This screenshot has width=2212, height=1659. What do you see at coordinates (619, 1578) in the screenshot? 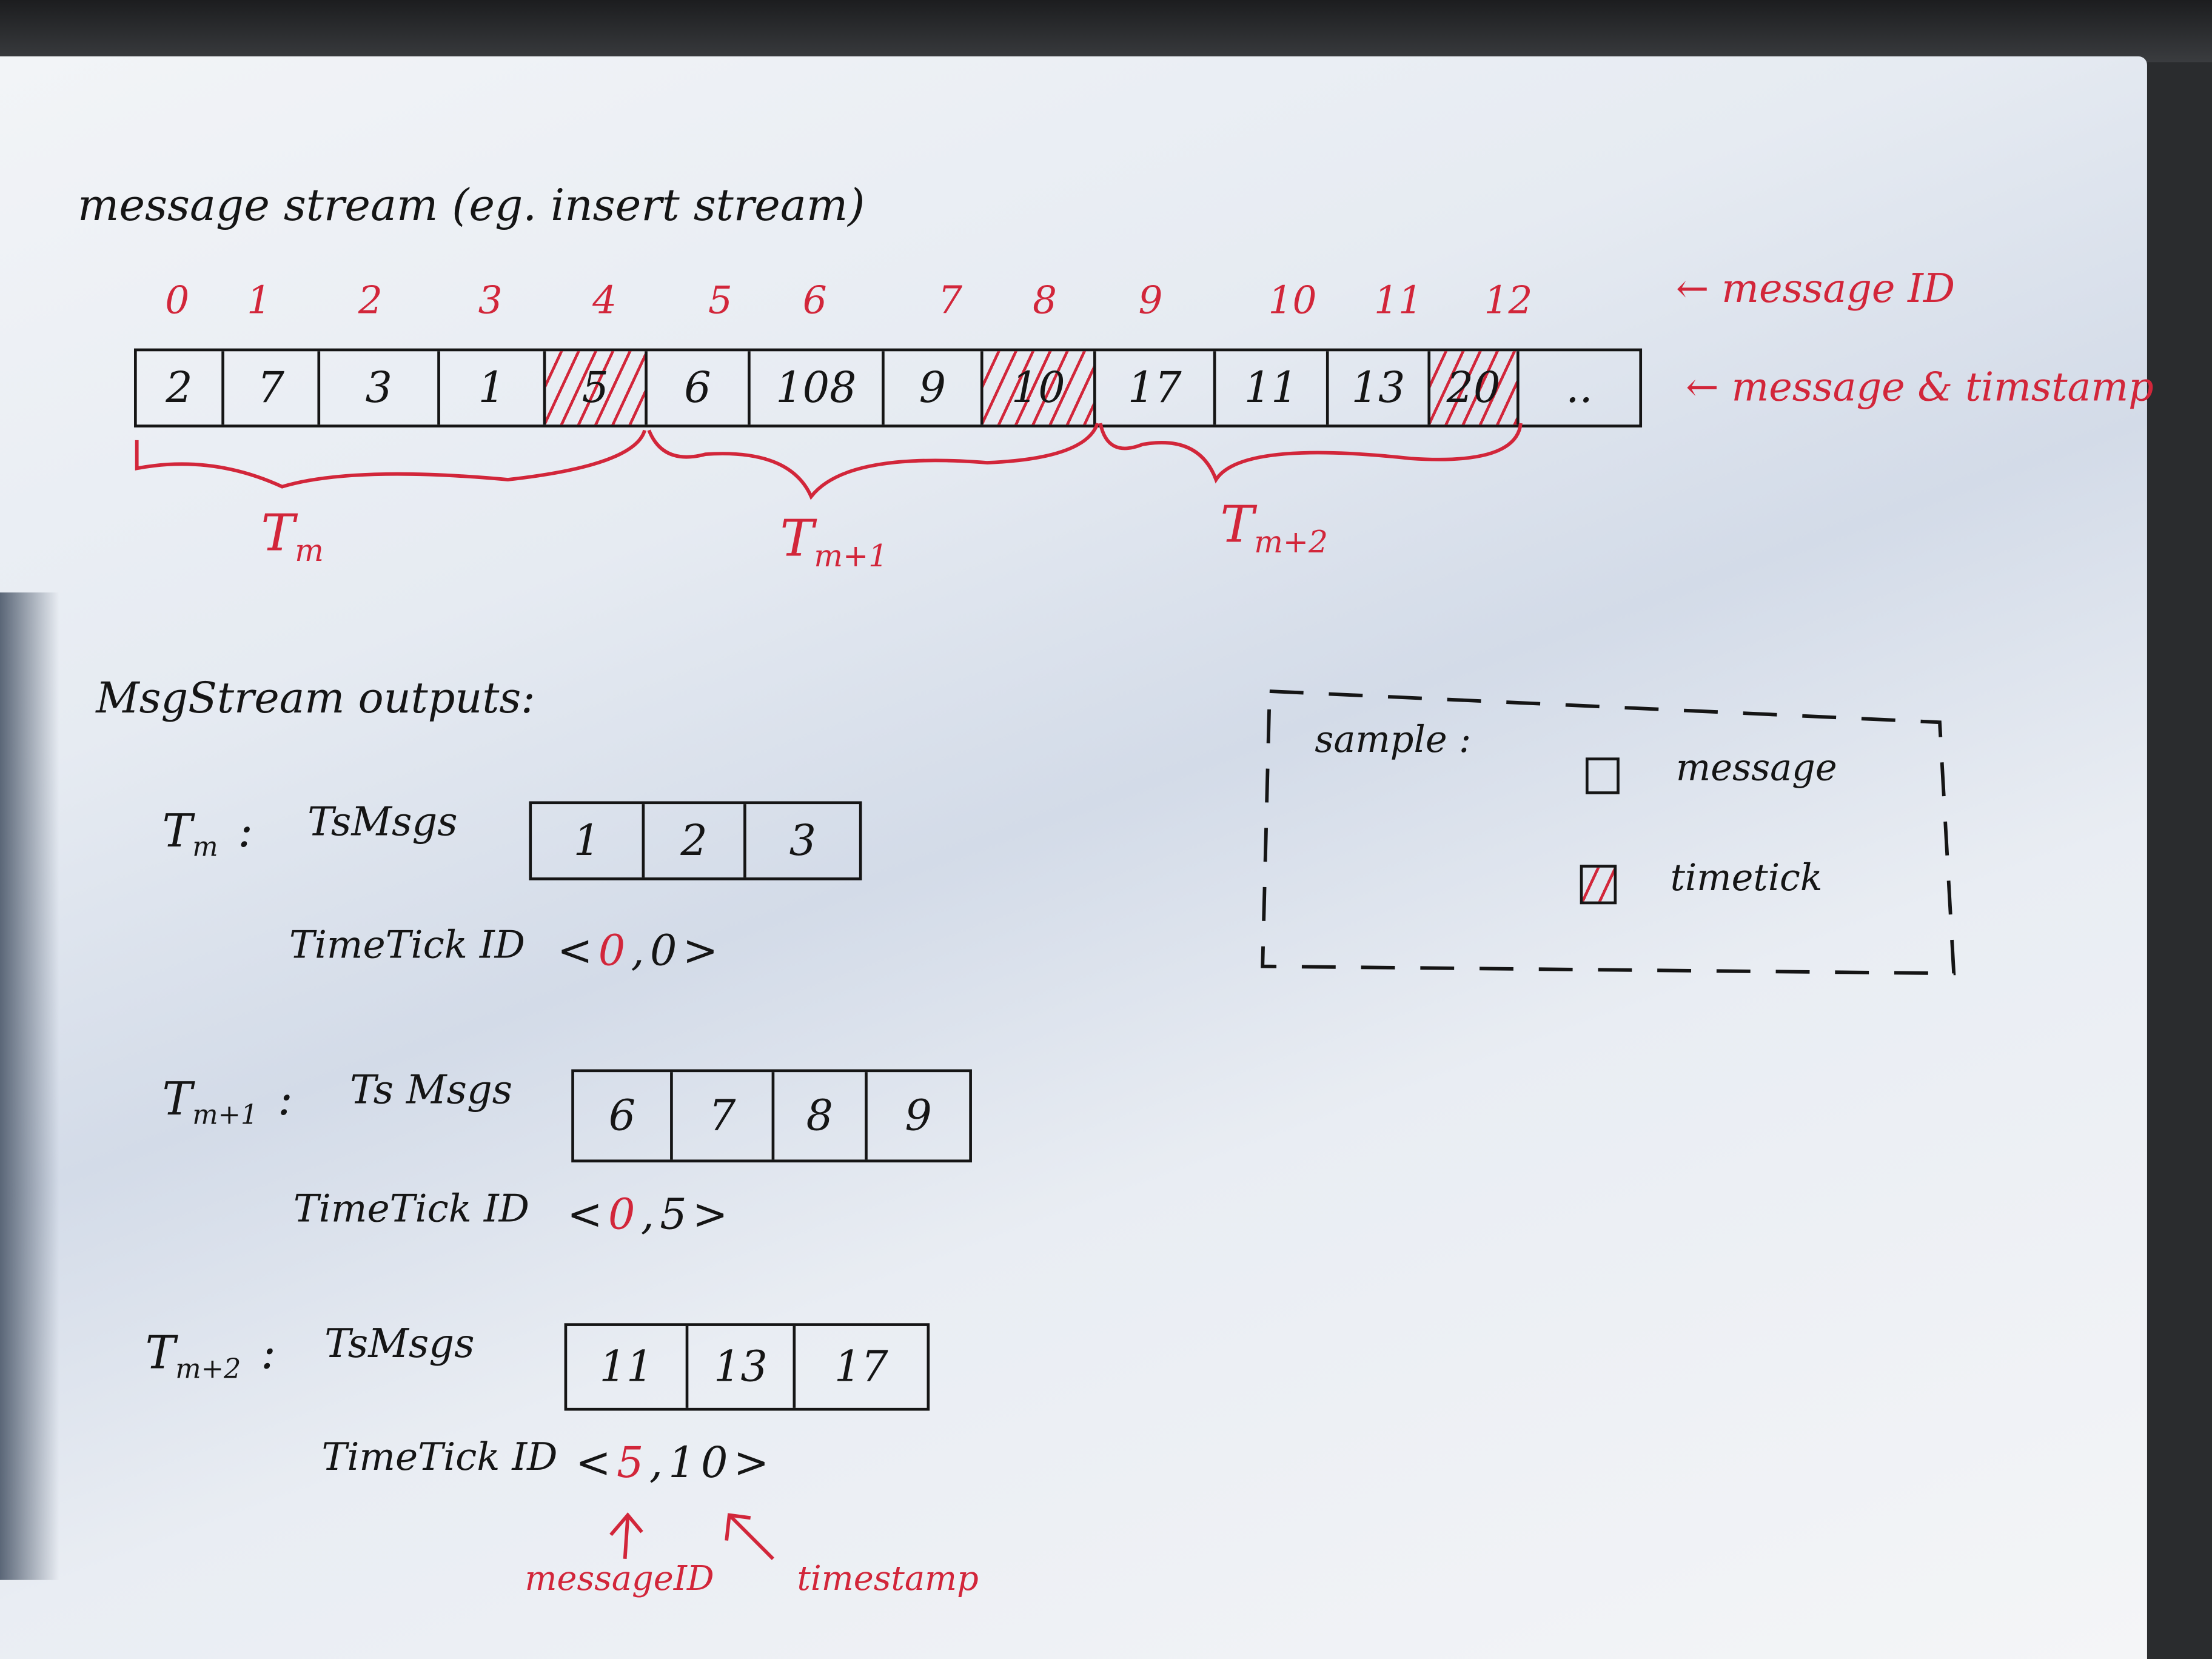
I see `pointer-message-id-label: messageID` at bounding box center [619, 1578].